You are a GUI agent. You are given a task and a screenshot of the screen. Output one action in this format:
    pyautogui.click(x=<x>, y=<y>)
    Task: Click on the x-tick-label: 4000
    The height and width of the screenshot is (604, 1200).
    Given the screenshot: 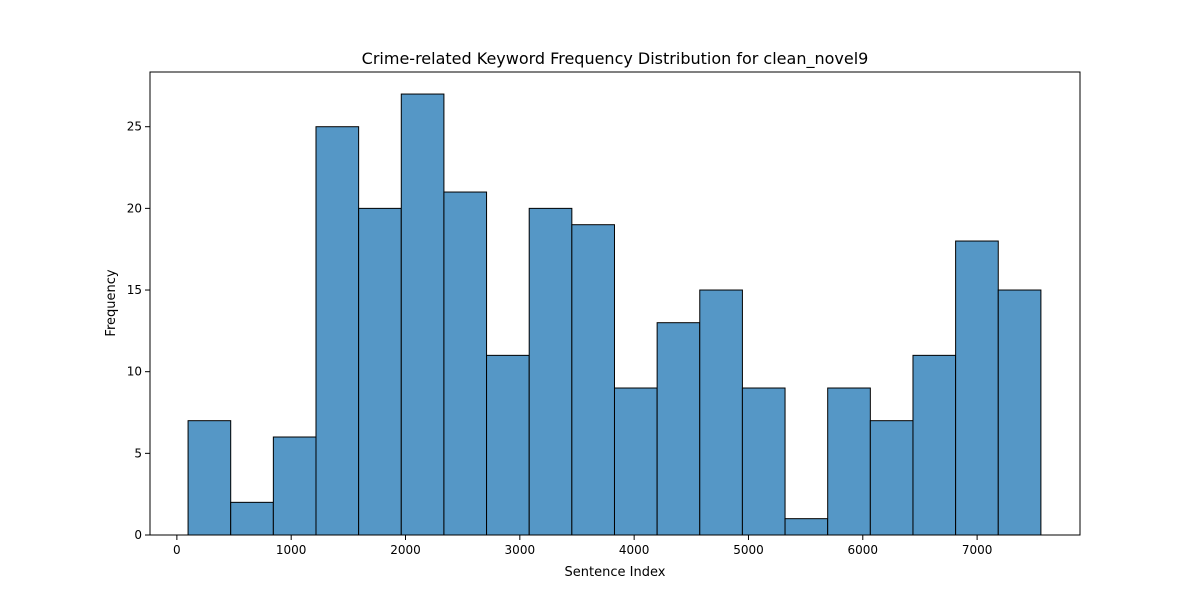 What is the action you would take?
    pyautogui.click(x=634, y=550)
    